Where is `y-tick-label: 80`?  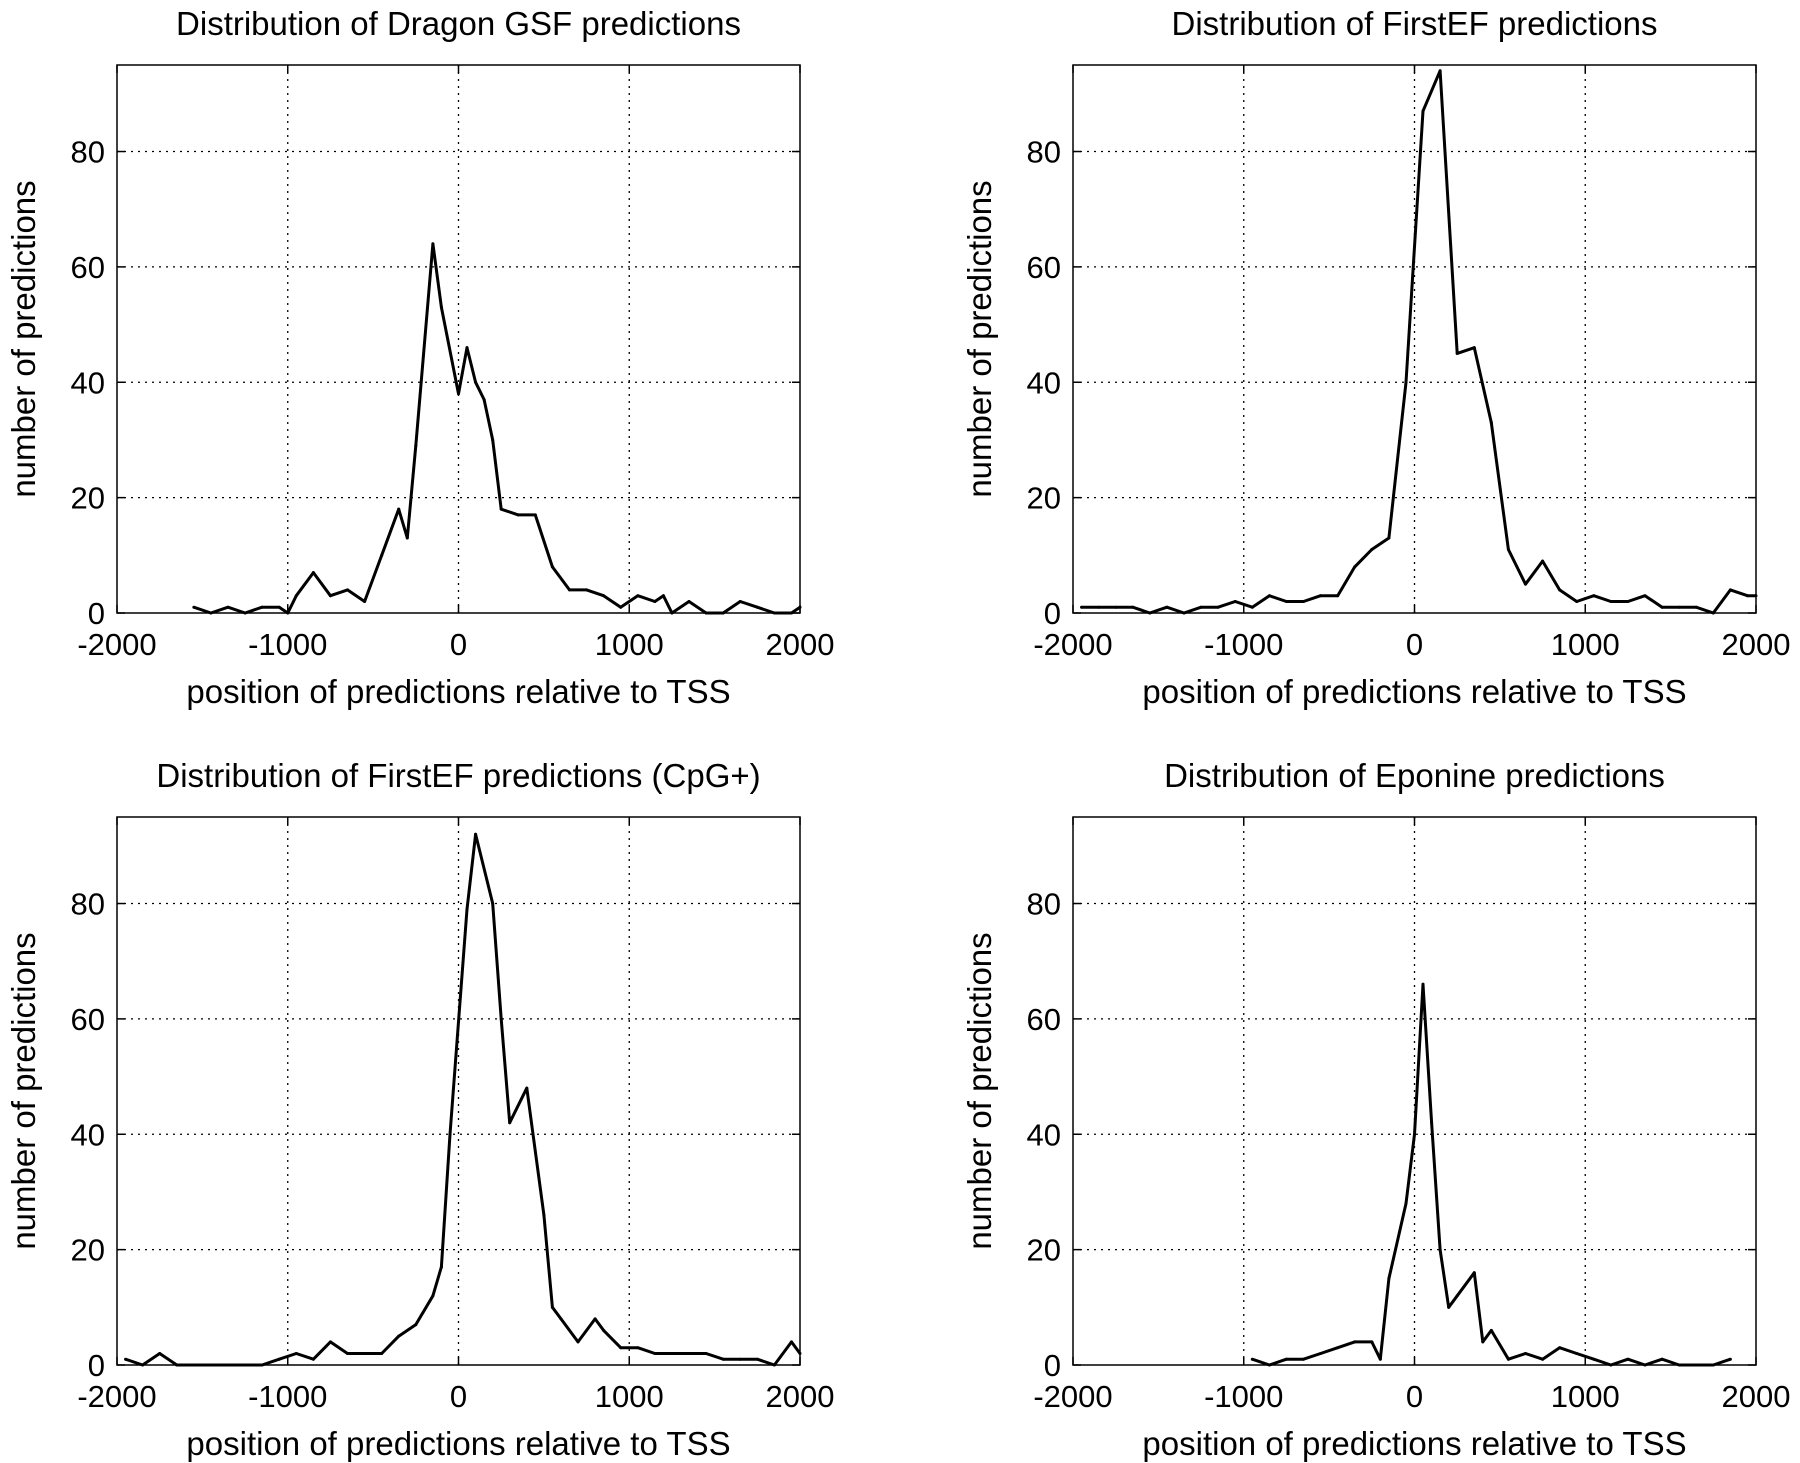 y-tick-label: 80 is located at coordinates (88, 904).